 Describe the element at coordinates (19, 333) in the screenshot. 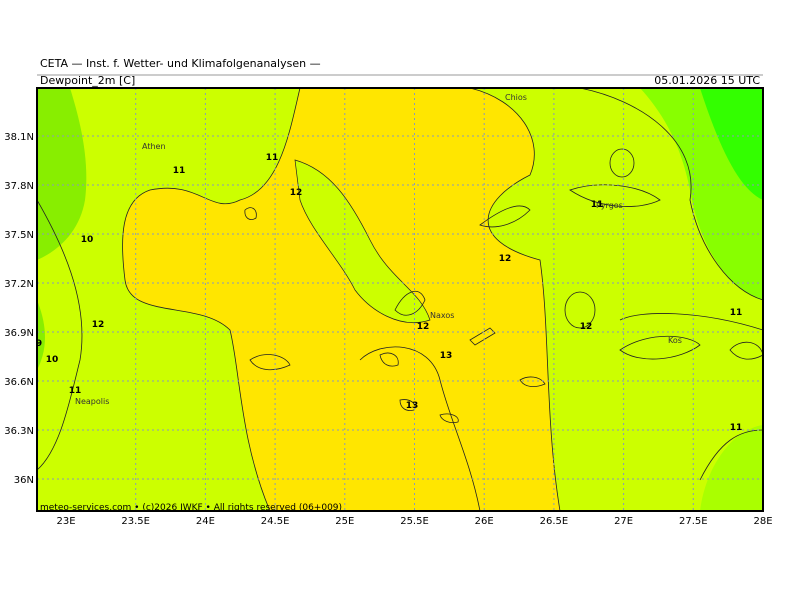

I see `lat-label: 36.9N` at that location.